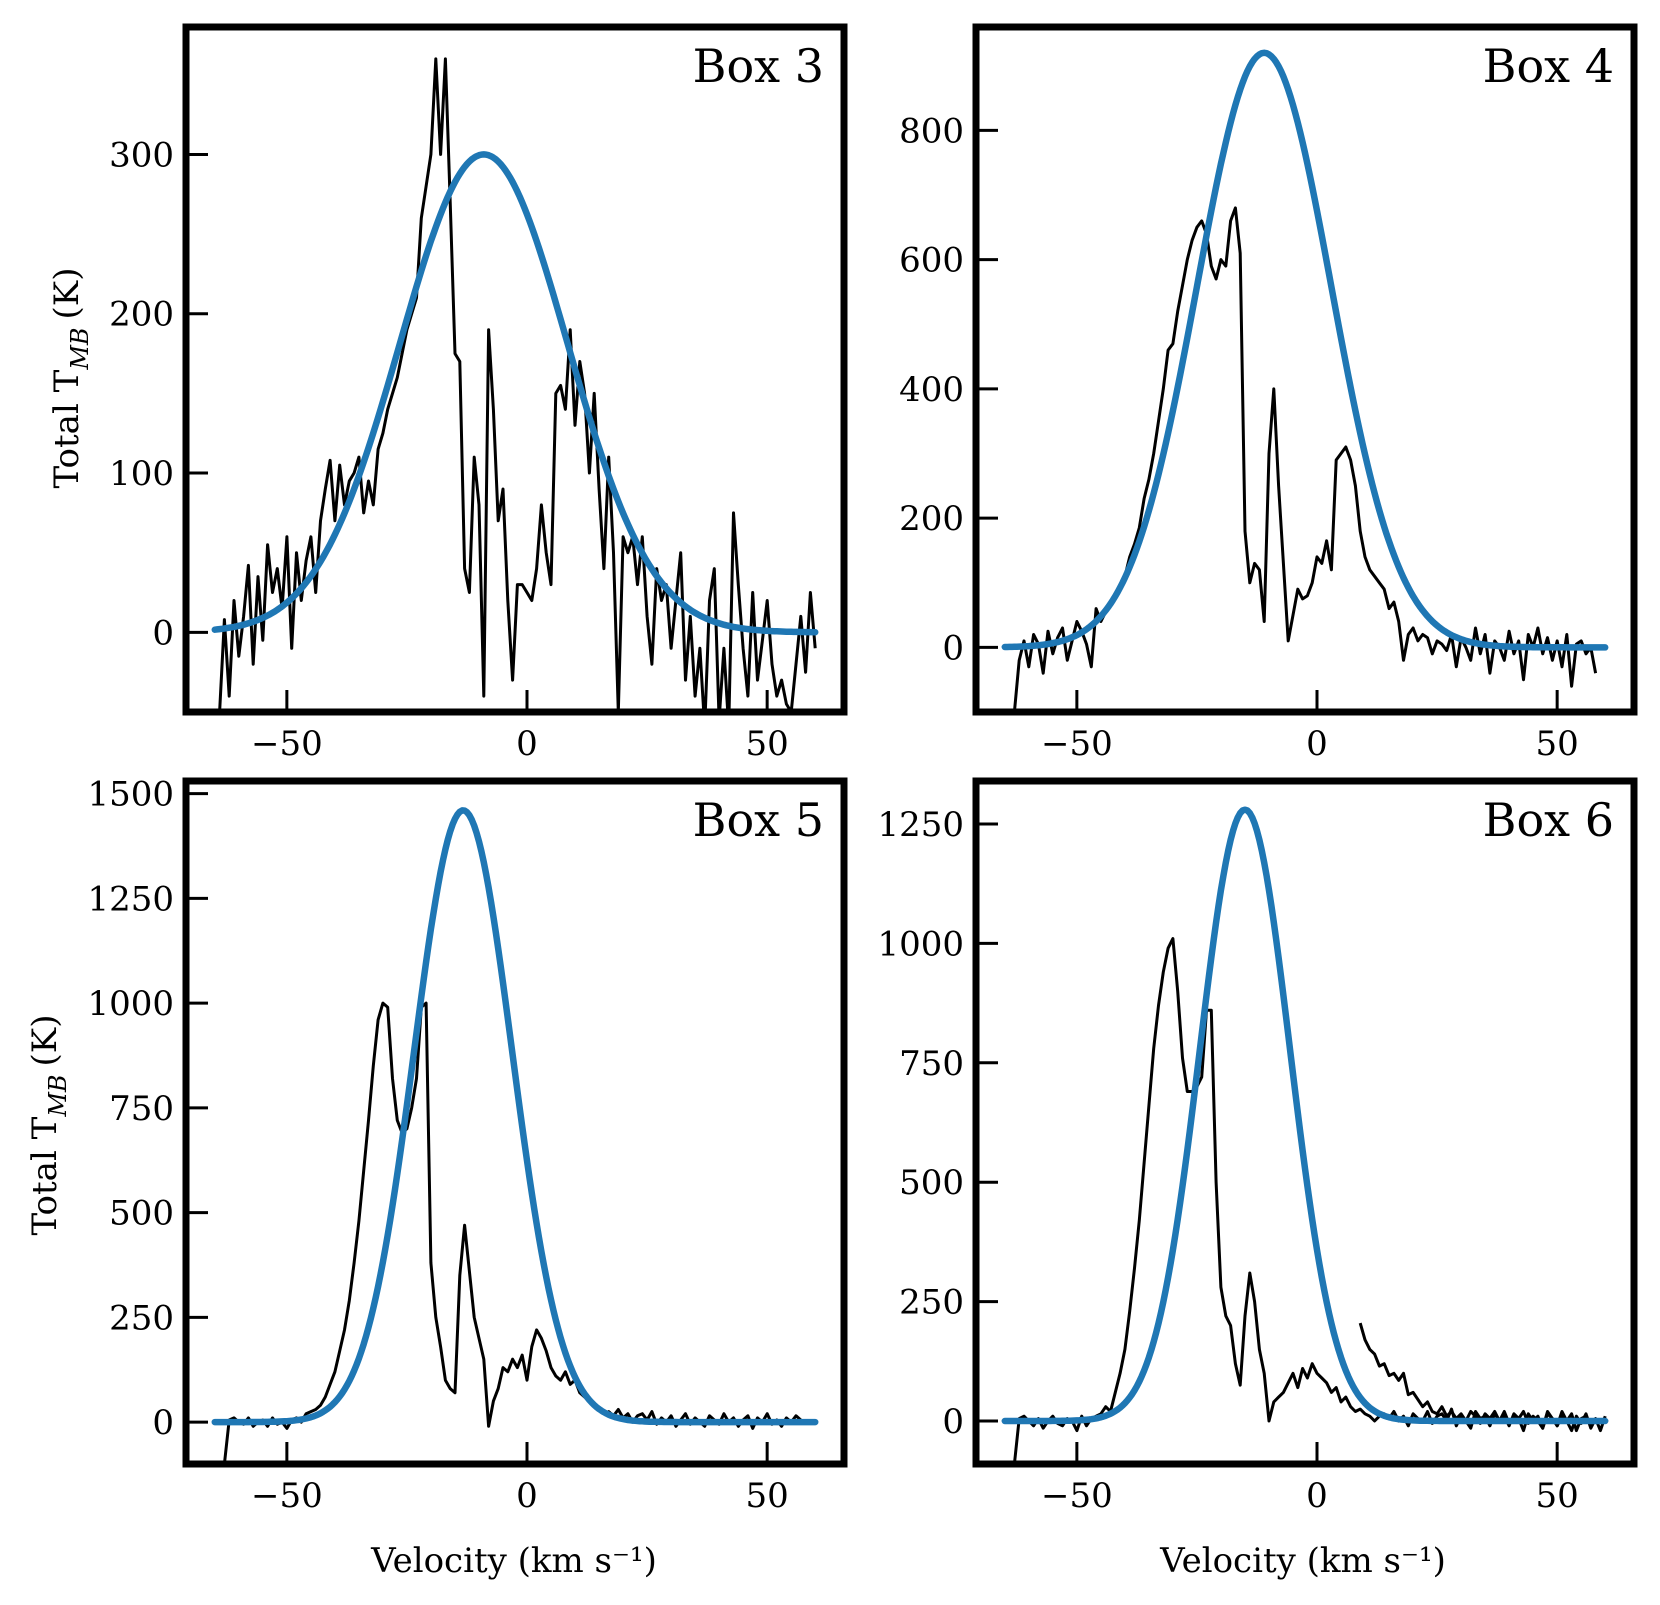  Describe the element at coordinates (513, 1561) in the screenshot. I see `x-axis-label-left: Velocity (km s⁻¹)` at that location.